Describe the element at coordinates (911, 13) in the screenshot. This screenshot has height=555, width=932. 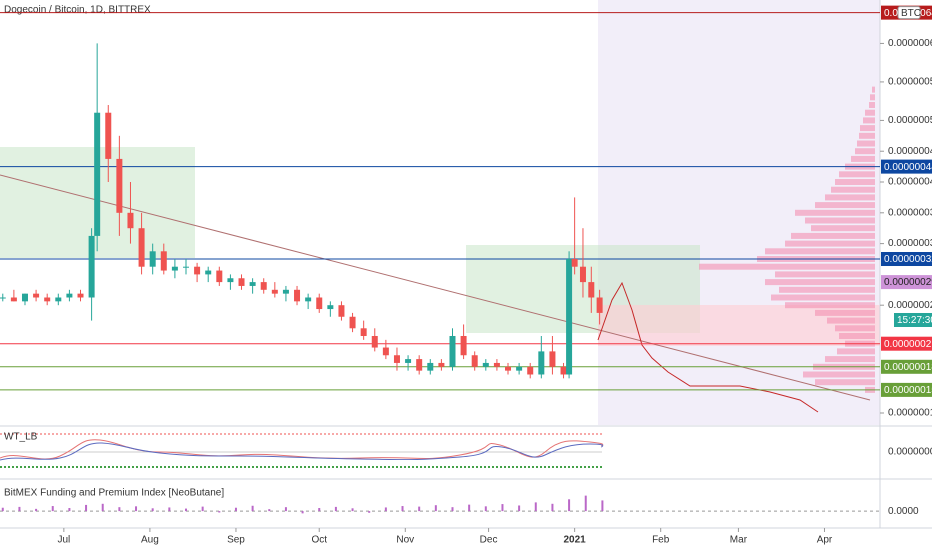
I see `symbol-tag-label: BTC` at that location.